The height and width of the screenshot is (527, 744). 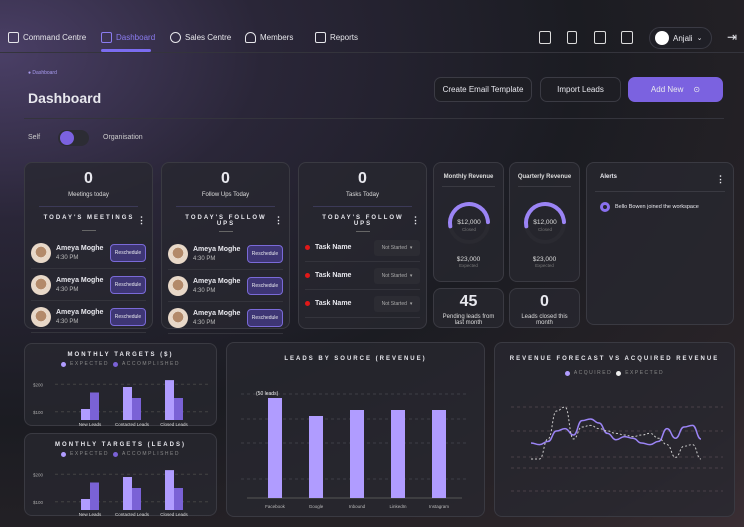 I want to click on nav-command-centre: Command Centre, so click(x=47, y=37).